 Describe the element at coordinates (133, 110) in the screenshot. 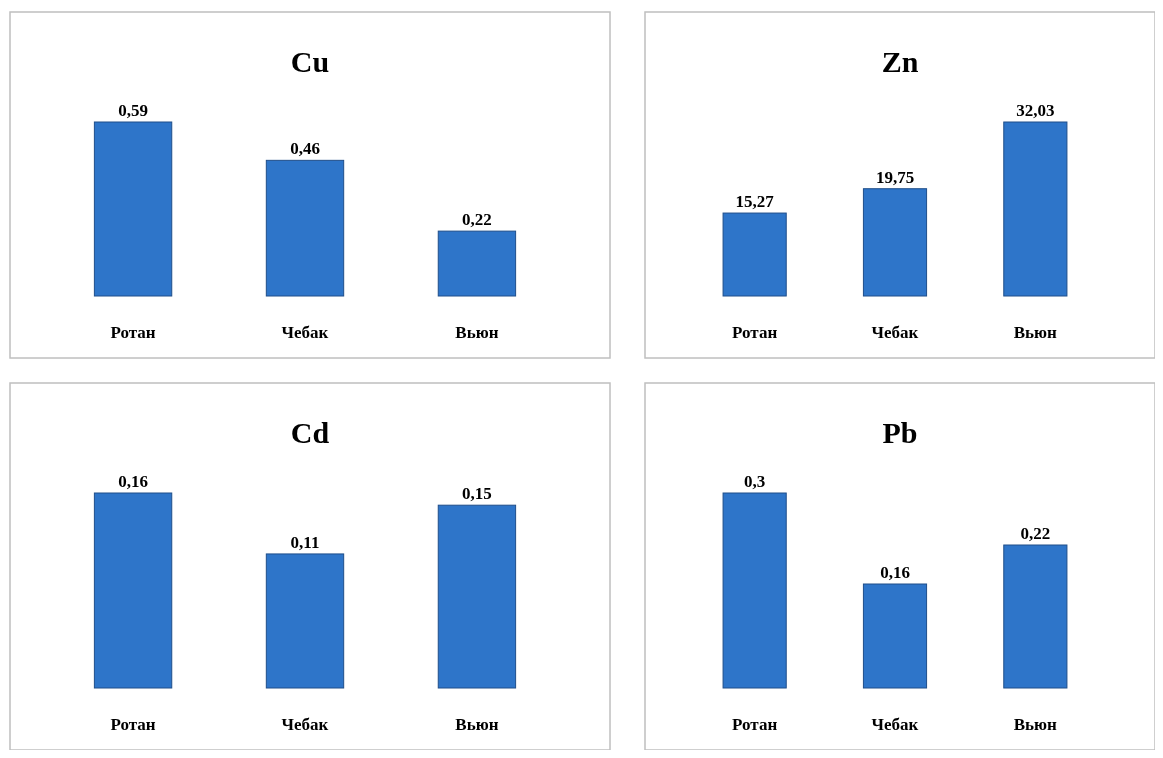

I see `data-label: 0,59` at that location.